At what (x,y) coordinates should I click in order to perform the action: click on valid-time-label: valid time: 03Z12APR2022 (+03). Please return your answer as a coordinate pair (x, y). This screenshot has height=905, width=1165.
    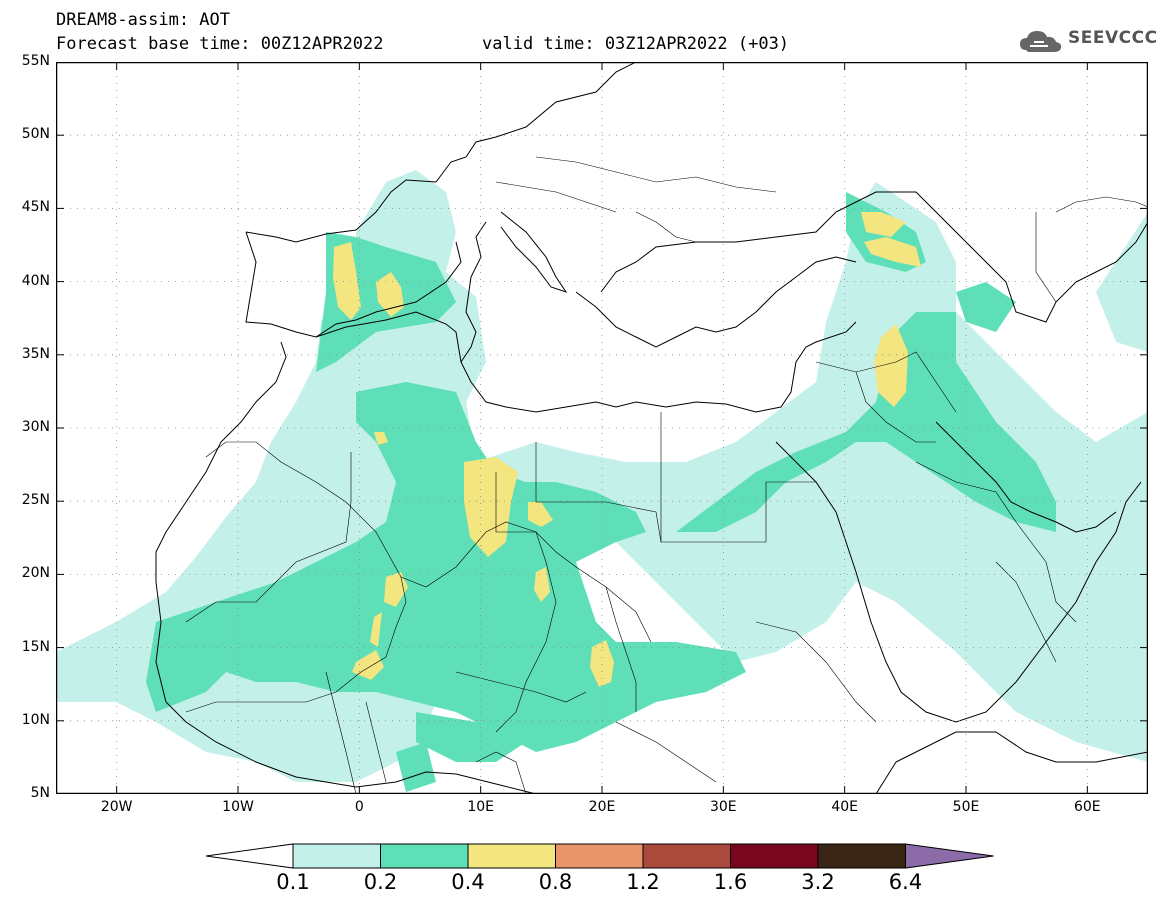
    Looking at the image, I should click on (636, 44).